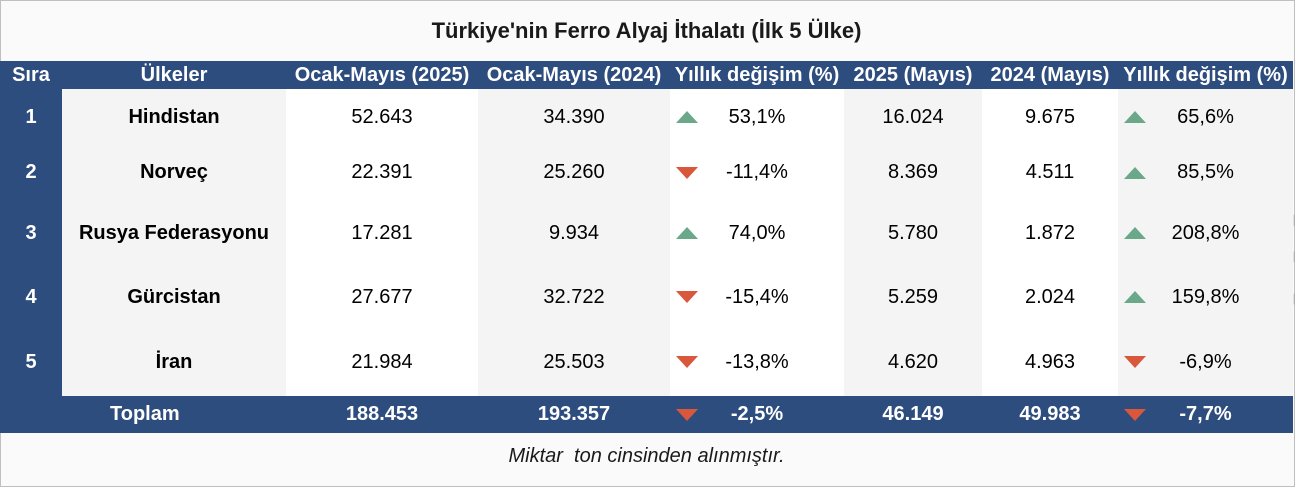  I want to click on total-may-2025: 46.149, so click(913, 414).